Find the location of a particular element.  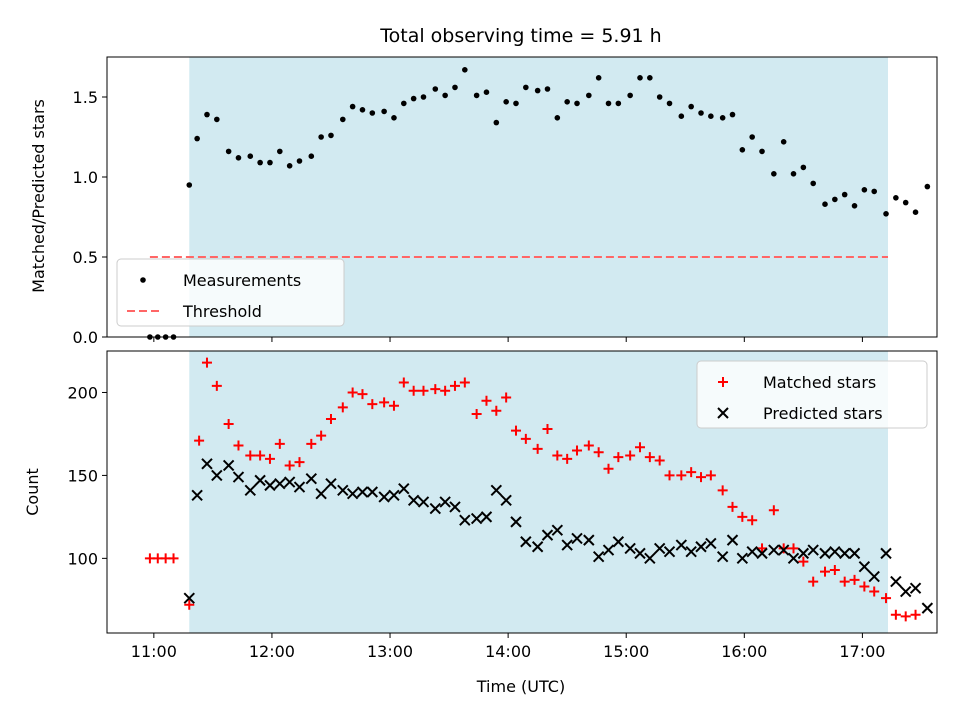

y-tick-label: 150 is located at coordinates (82, 475).